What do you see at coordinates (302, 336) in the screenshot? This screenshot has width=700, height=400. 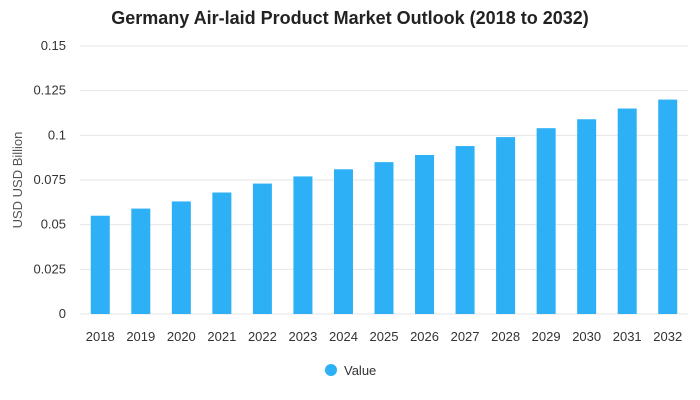 I see `x-tick-label: 2023` at bounding box center [302, 336].